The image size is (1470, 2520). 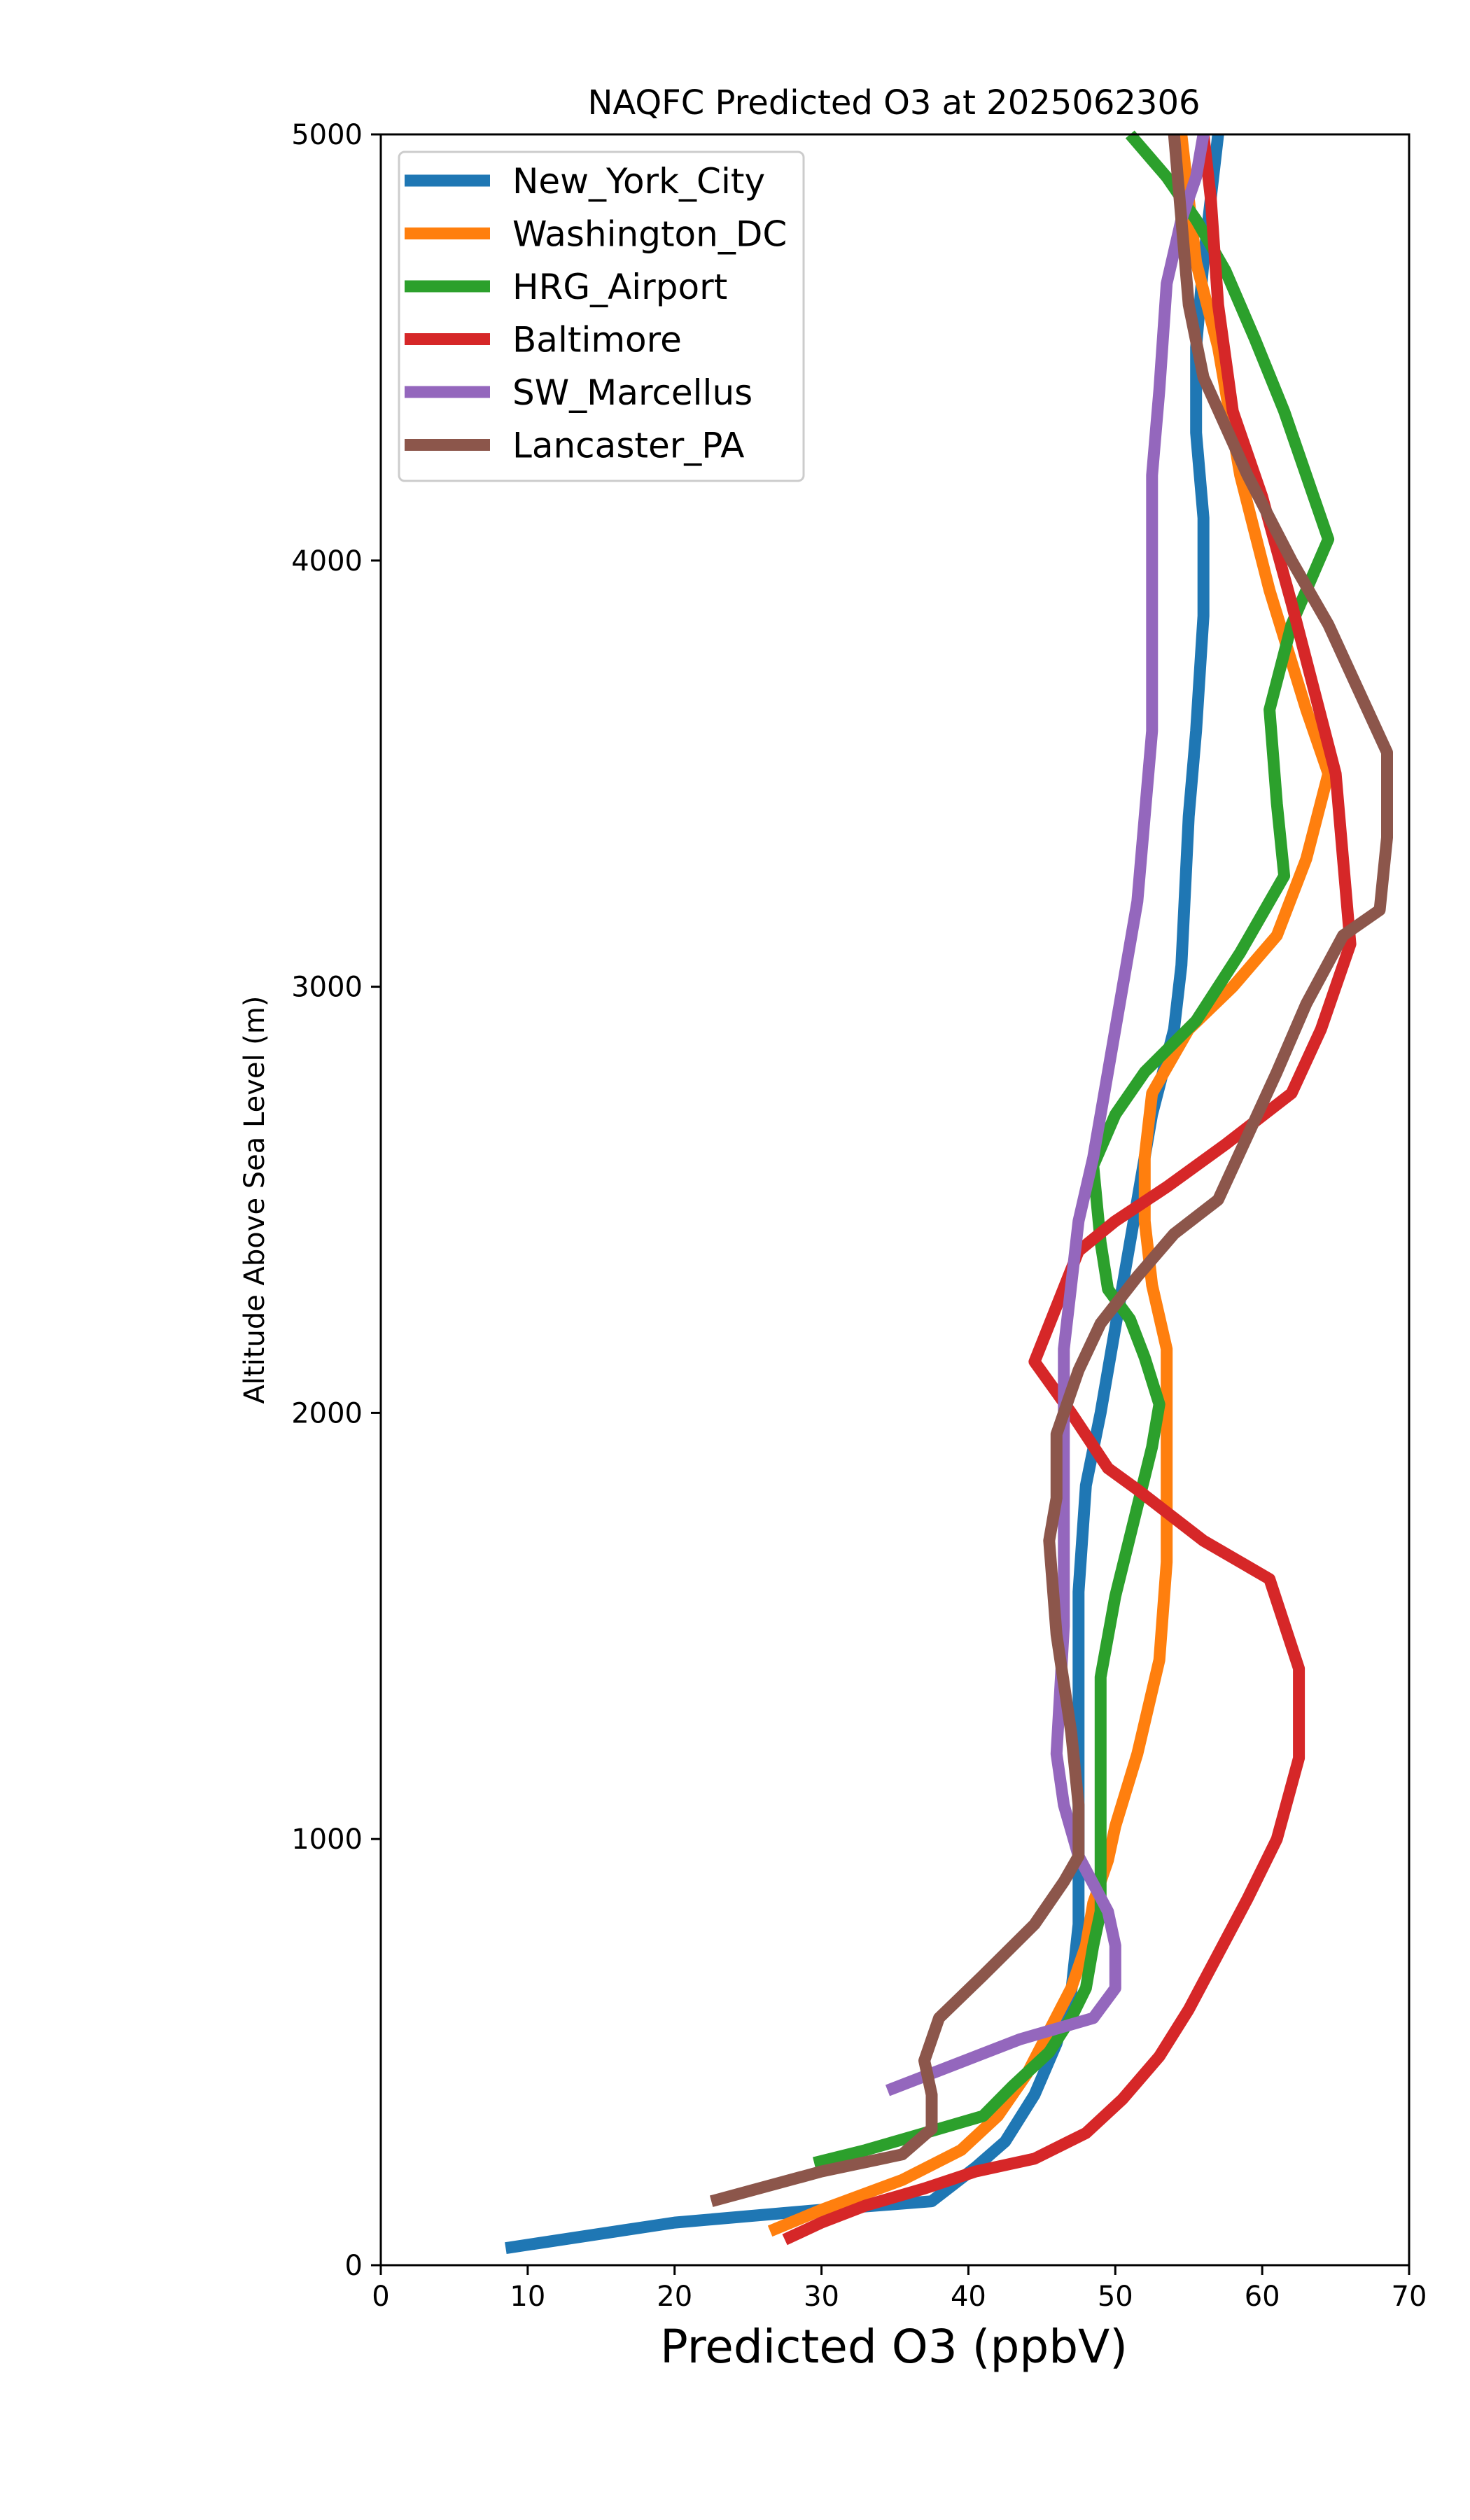 I want to click on legend-box, so click(x=601, y=316).